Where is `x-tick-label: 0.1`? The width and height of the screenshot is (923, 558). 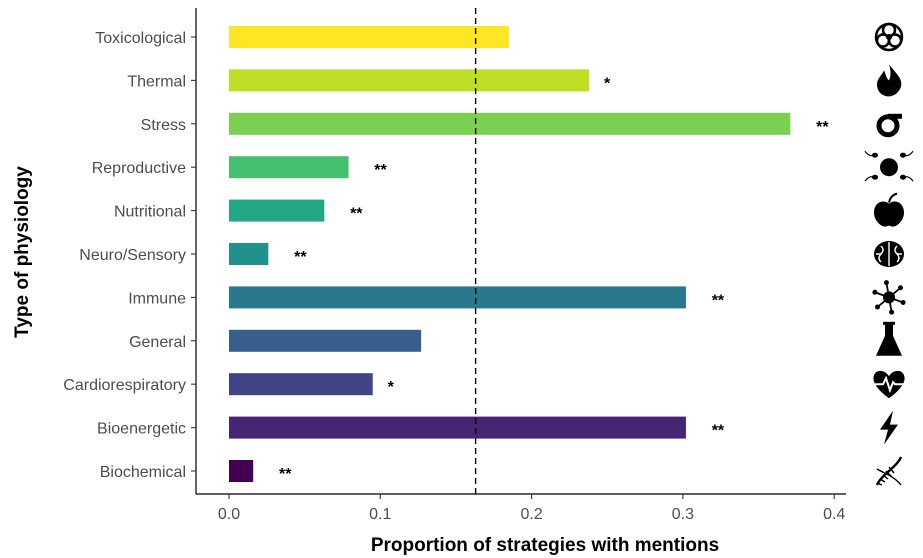 x-tick-label: 0.1 is located at coordinates (380, 514).